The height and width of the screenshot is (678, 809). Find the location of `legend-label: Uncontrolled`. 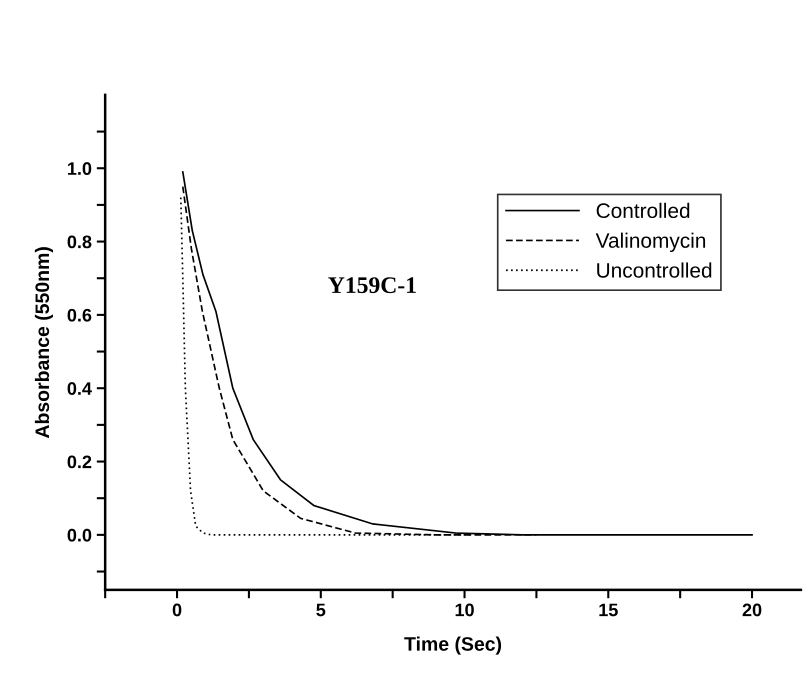

legend-label: Uncontrolled is located at coordinates (654, 270).